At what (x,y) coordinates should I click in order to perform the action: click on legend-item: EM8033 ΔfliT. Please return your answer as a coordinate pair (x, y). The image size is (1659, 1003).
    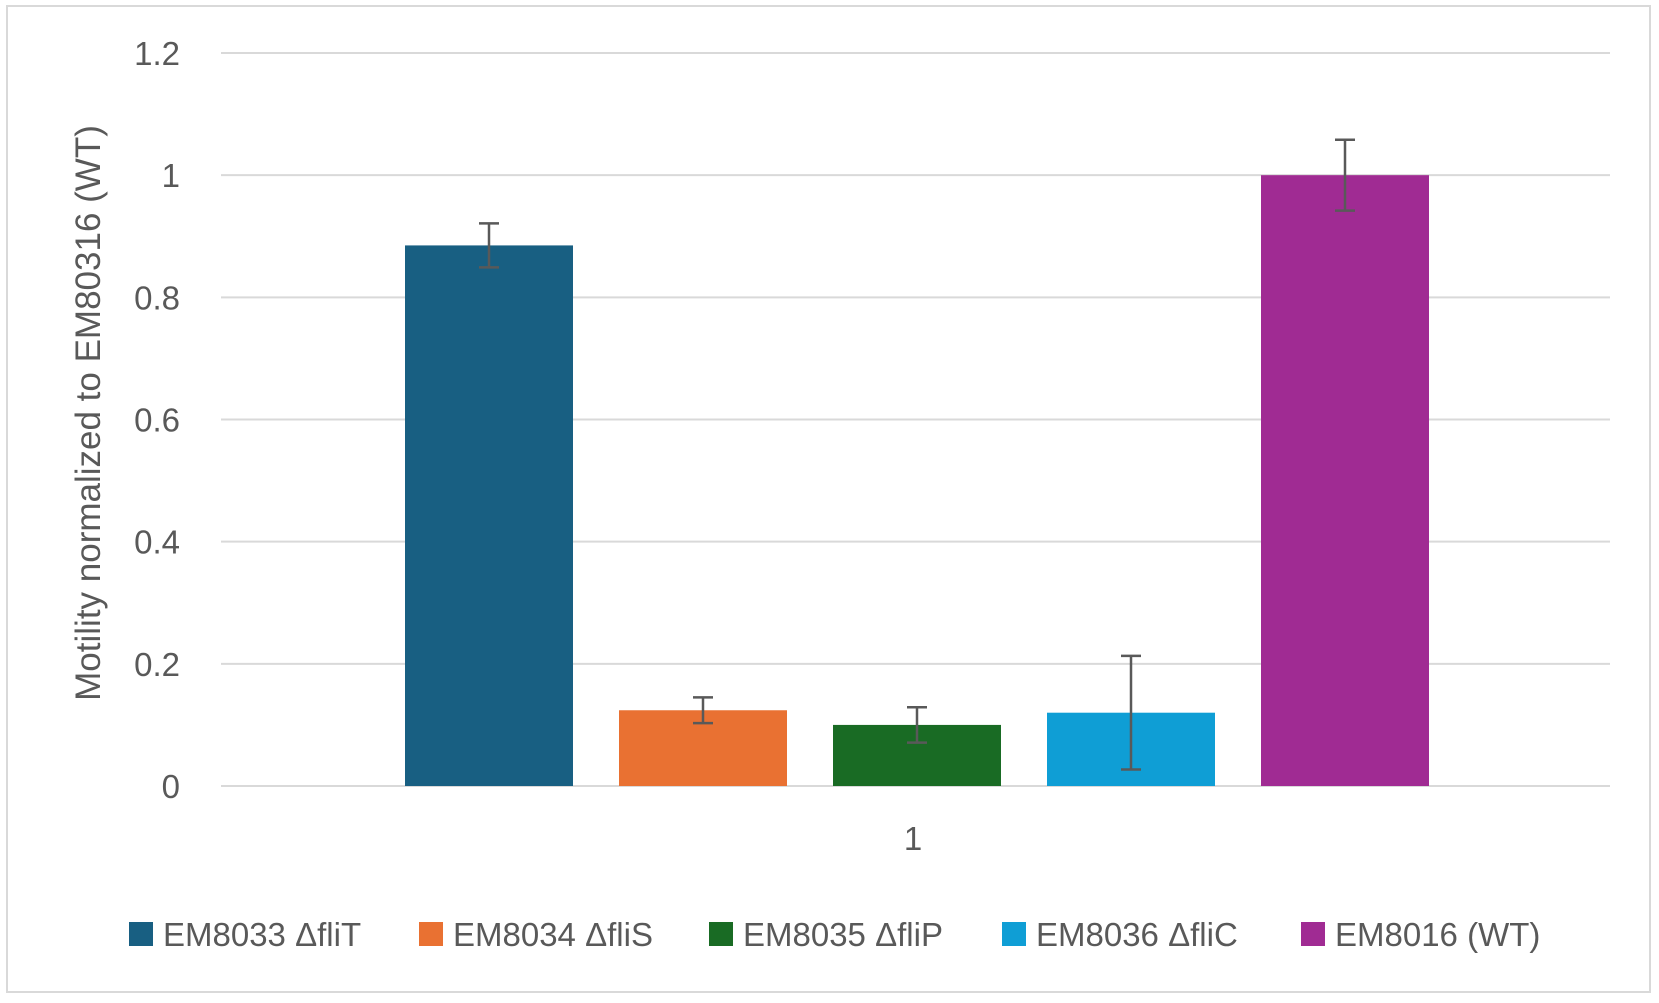
    Looking at the image, I should click on (245, 934).